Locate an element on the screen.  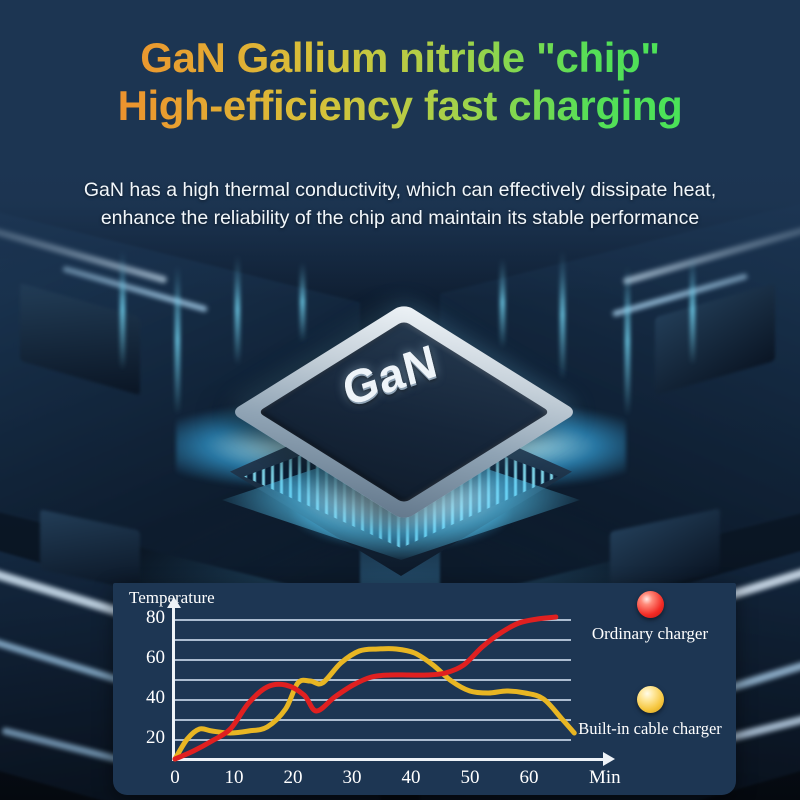
series-line-built-in-cable-charger is located at coordinates (365, 688).